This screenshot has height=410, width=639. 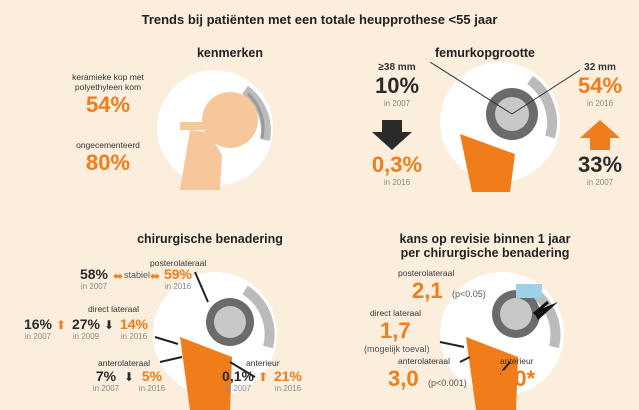 What do you see at coordinates (424, 361) in the screenshot?
I see `revisie-anterolateraal-label: anterolateraal` at bounding box center [424, 361].